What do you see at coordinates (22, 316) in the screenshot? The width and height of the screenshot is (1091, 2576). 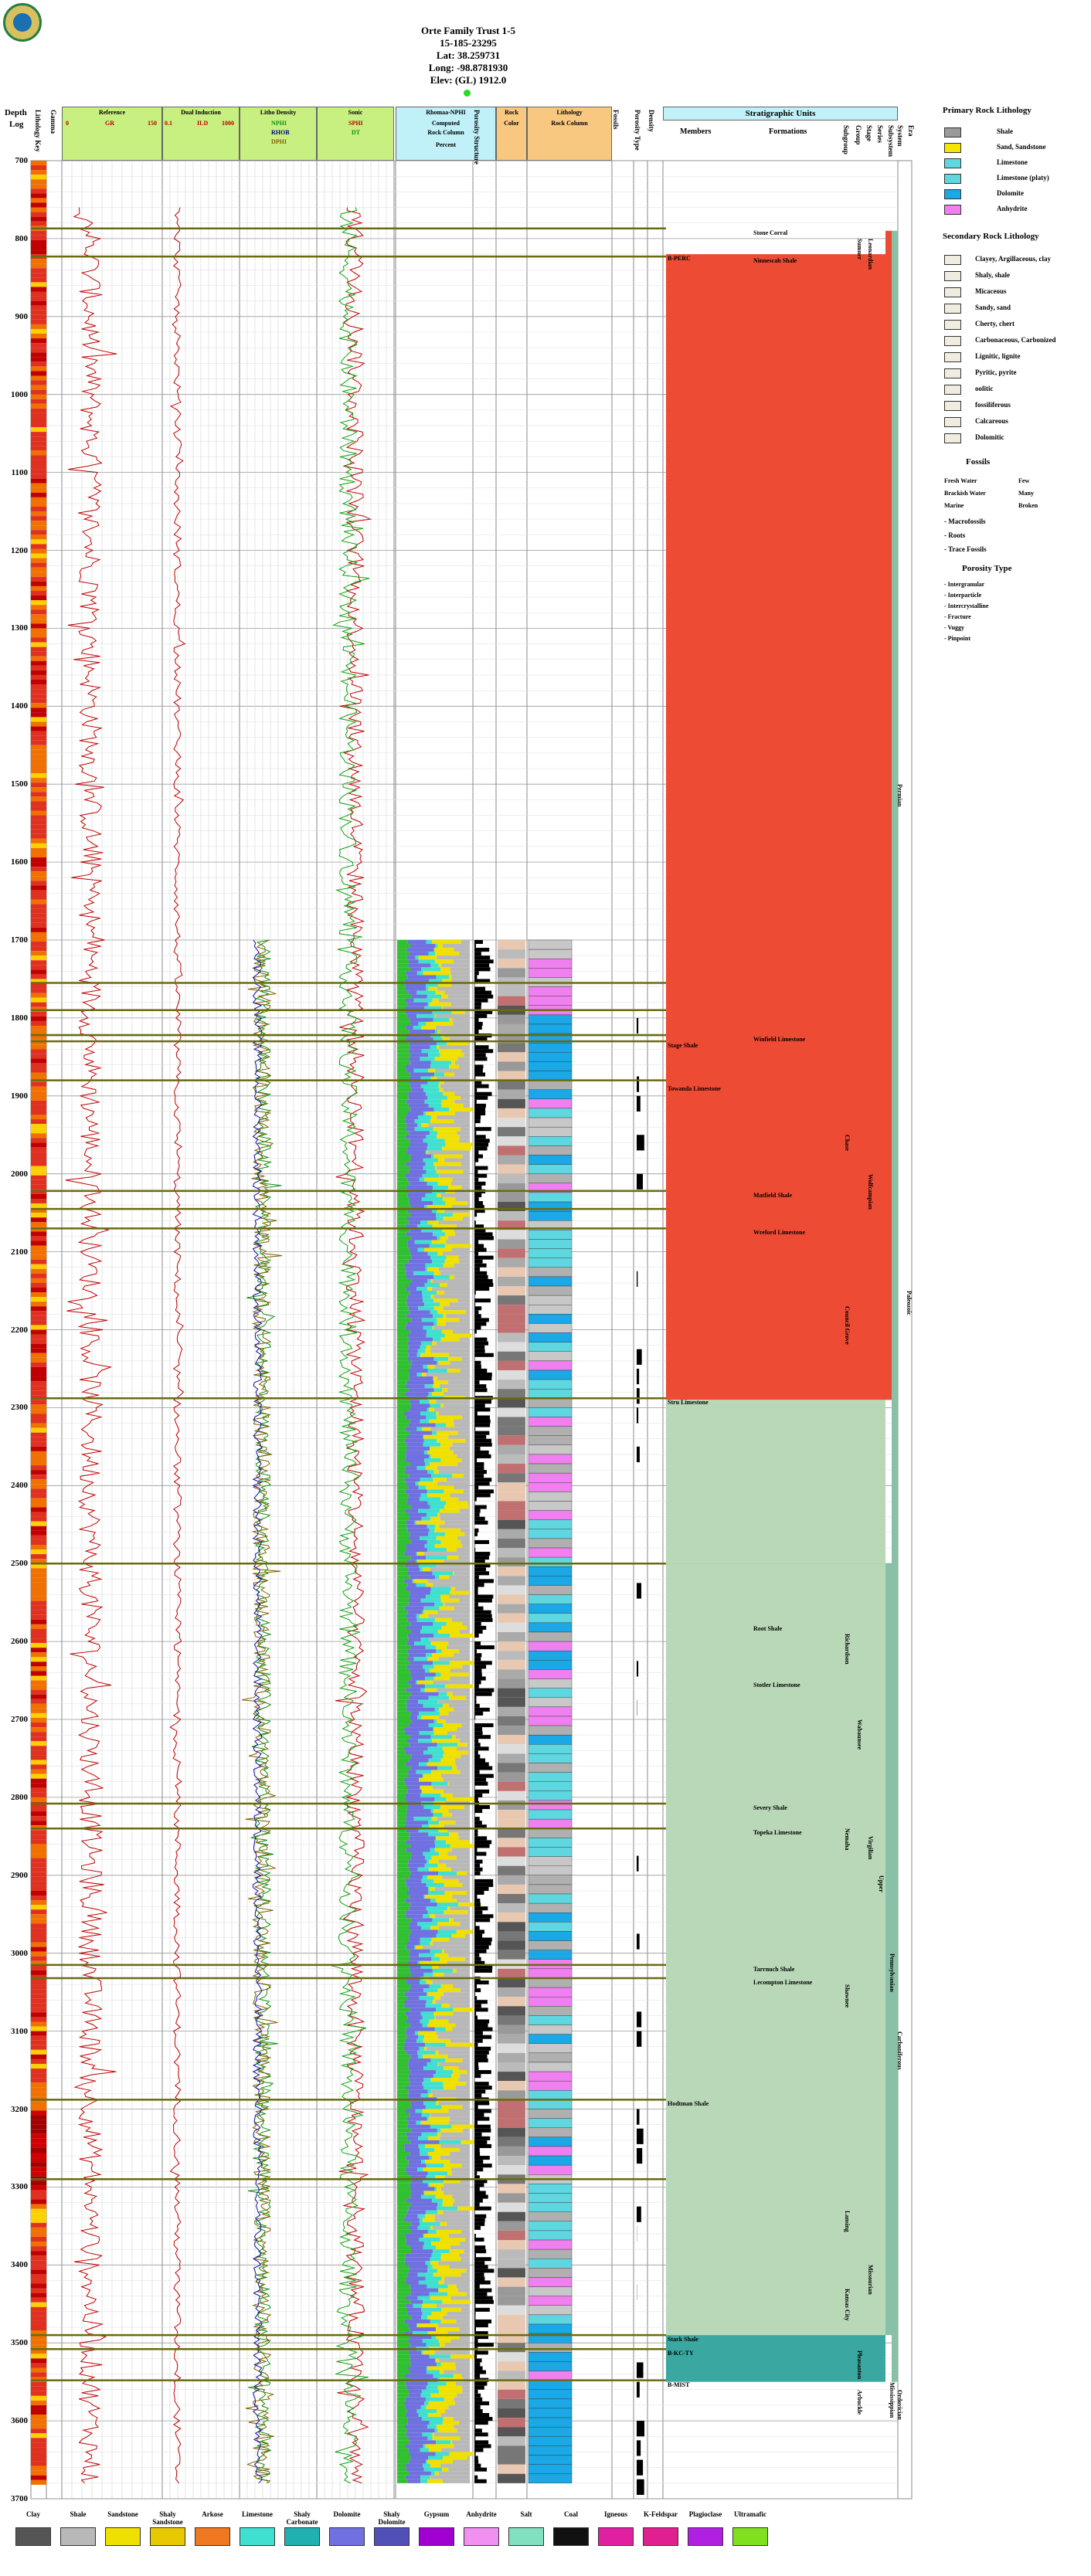 I see `depth-label: 900` at bounding box center [22, 316].